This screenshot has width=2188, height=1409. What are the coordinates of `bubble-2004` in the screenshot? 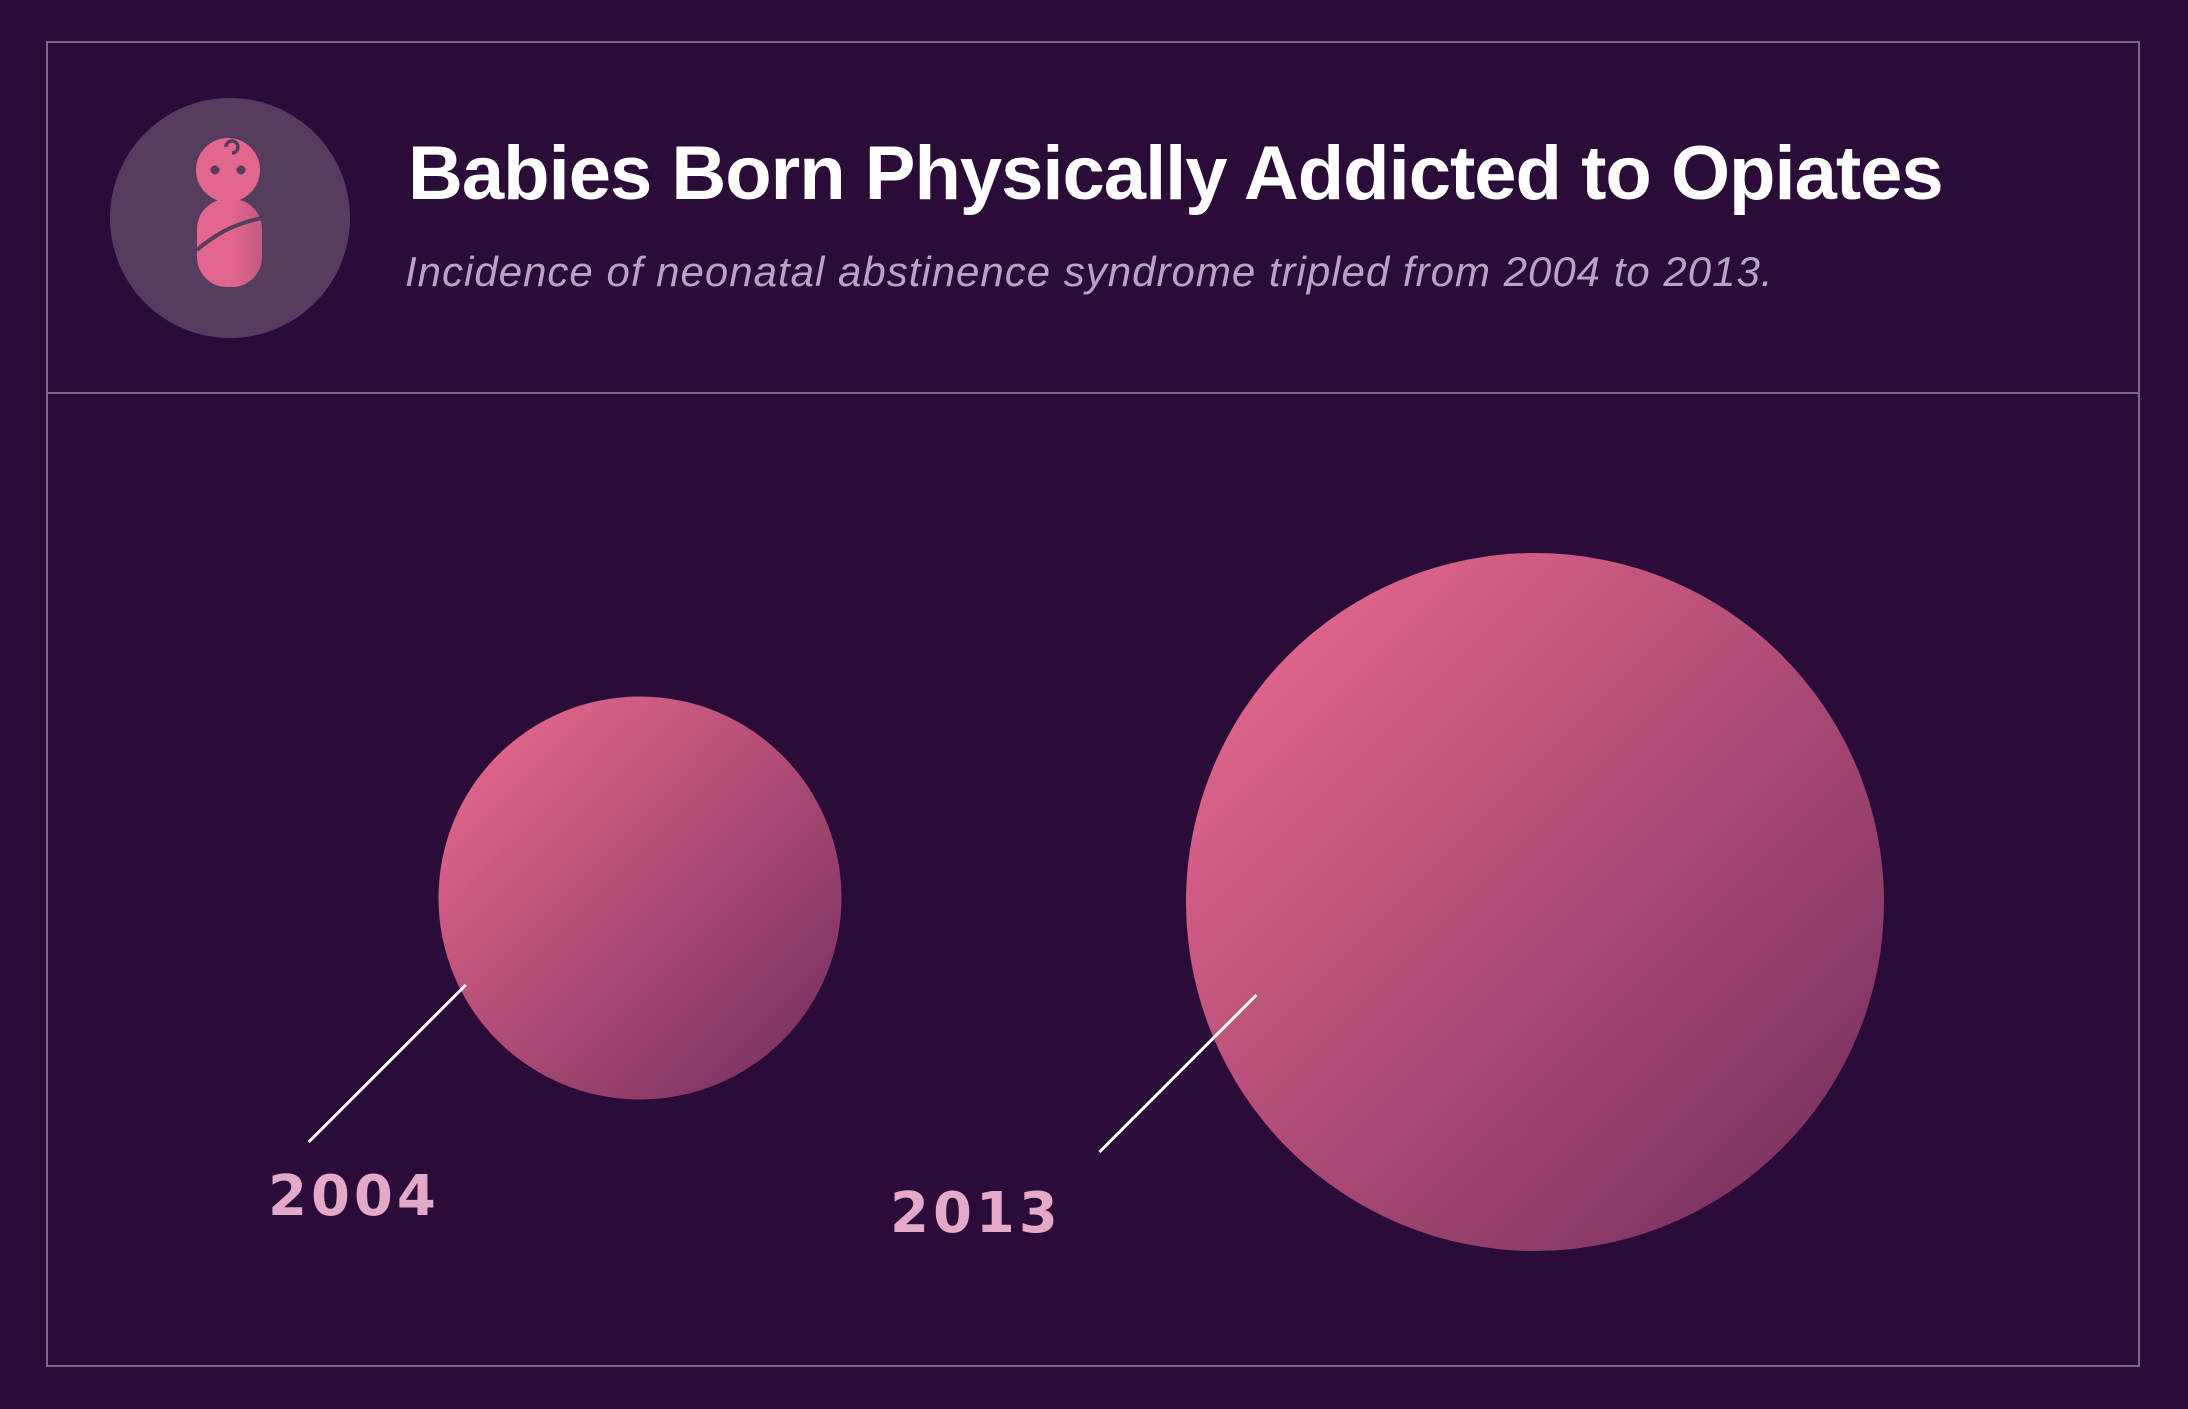 It's located at (640, 898).